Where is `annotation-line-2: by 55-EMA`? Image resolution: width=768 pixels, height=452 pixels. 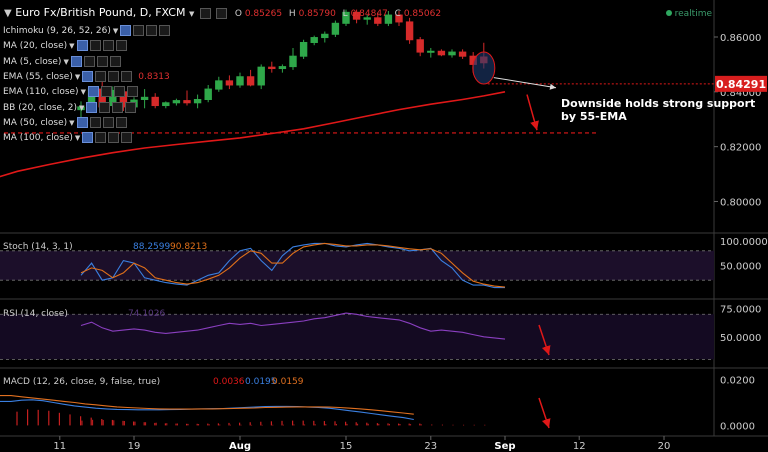 annotation-line-2: by 55-EMA is located at coordinates (594, 116).